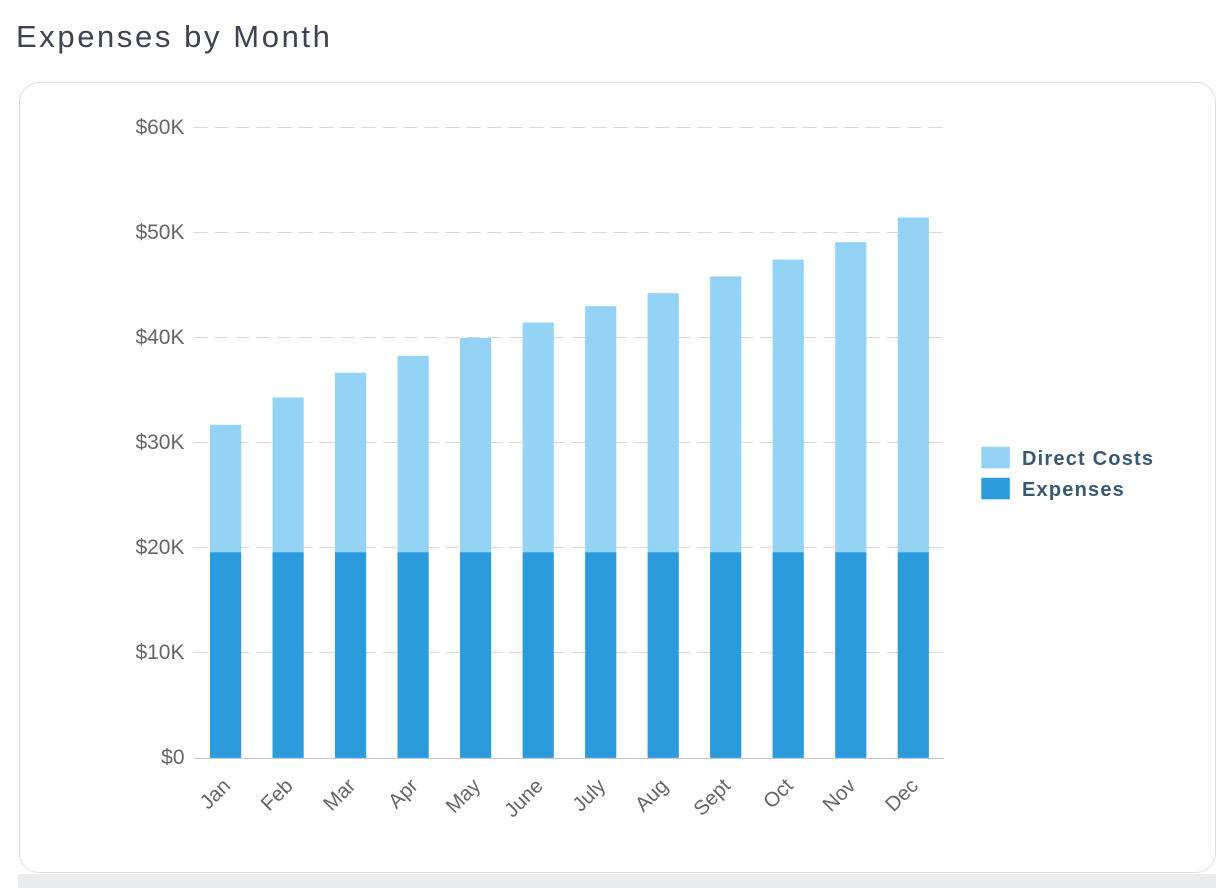 The image size is (1232, 888). What do you see at coordinates (159, 442) in the screenshot?
I see `svg-text: $30K` at bounding box center [159, 442].